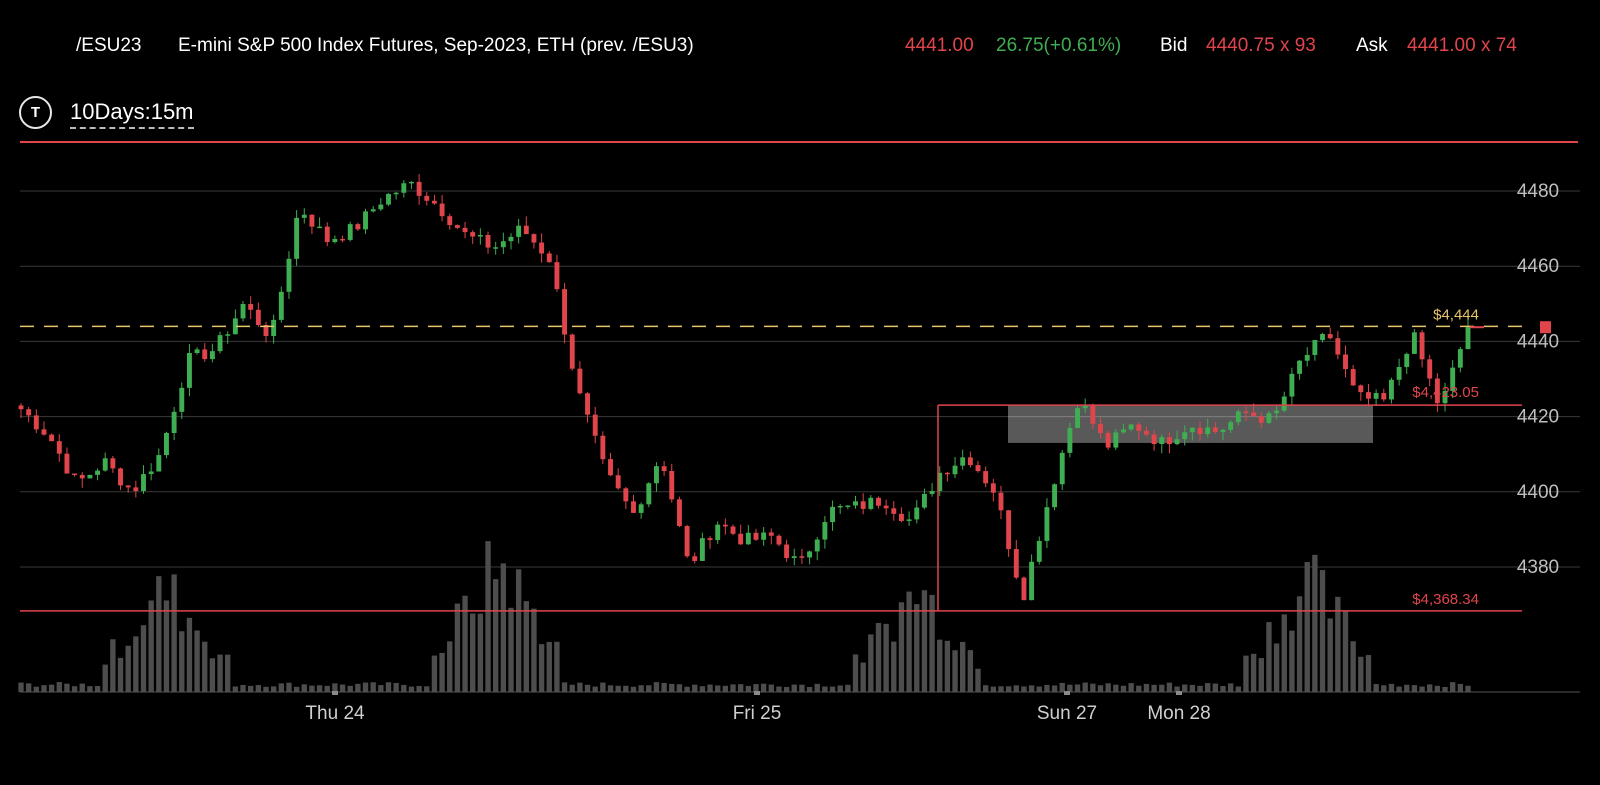  Describe the element at coordinates (132, 113) in the screenshot. I see `timeframe-selector: 10Days:15m` at that location.